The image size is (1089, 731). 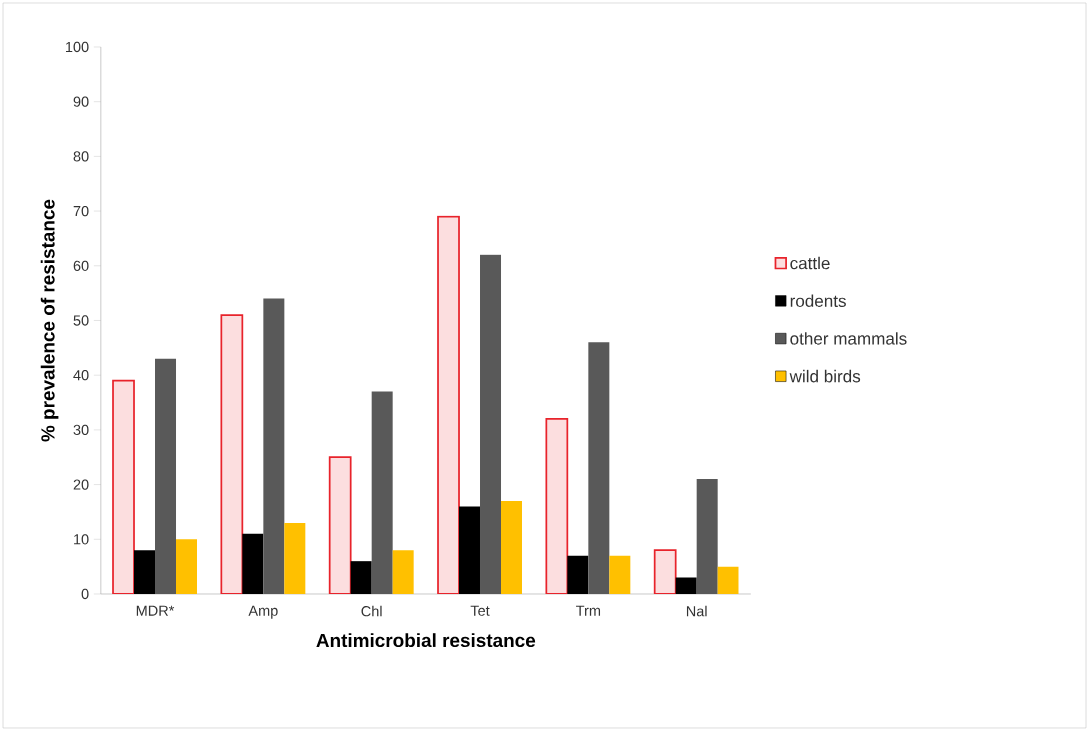 I want to click on x-tick-label: Chl, so click(x=371, y=611).